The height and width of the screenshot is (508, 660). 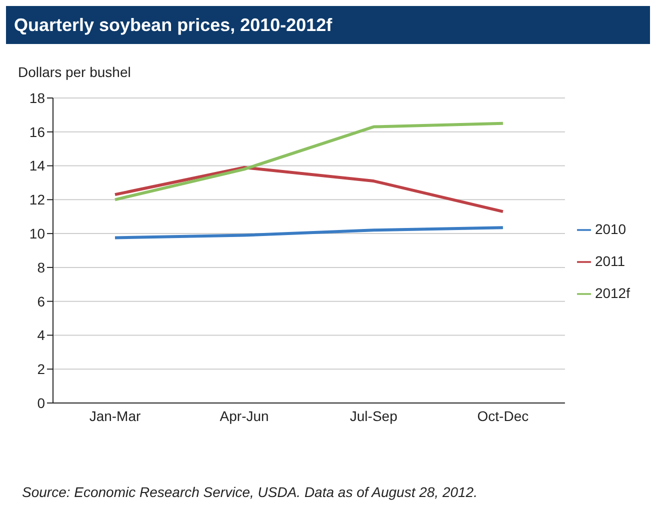 What do you see at coordinates (37, 98) in the screenshot?
I see `y-tick-label: 18` at bounding box center [37, 98].